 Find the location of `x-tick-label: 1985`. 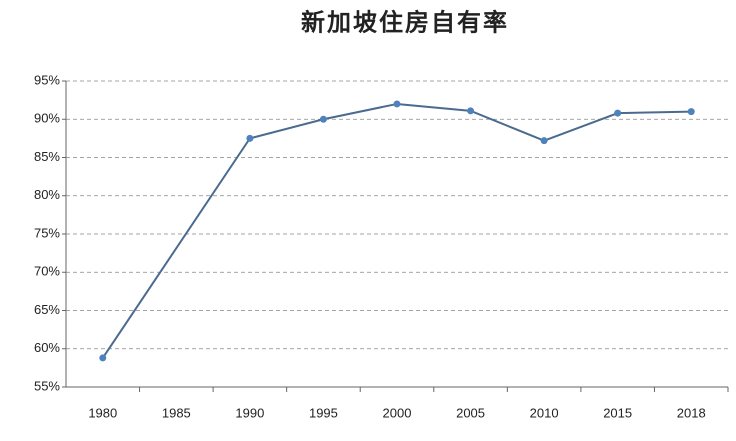

x-tick-label: 1985 is located at coordinates (176, 412).